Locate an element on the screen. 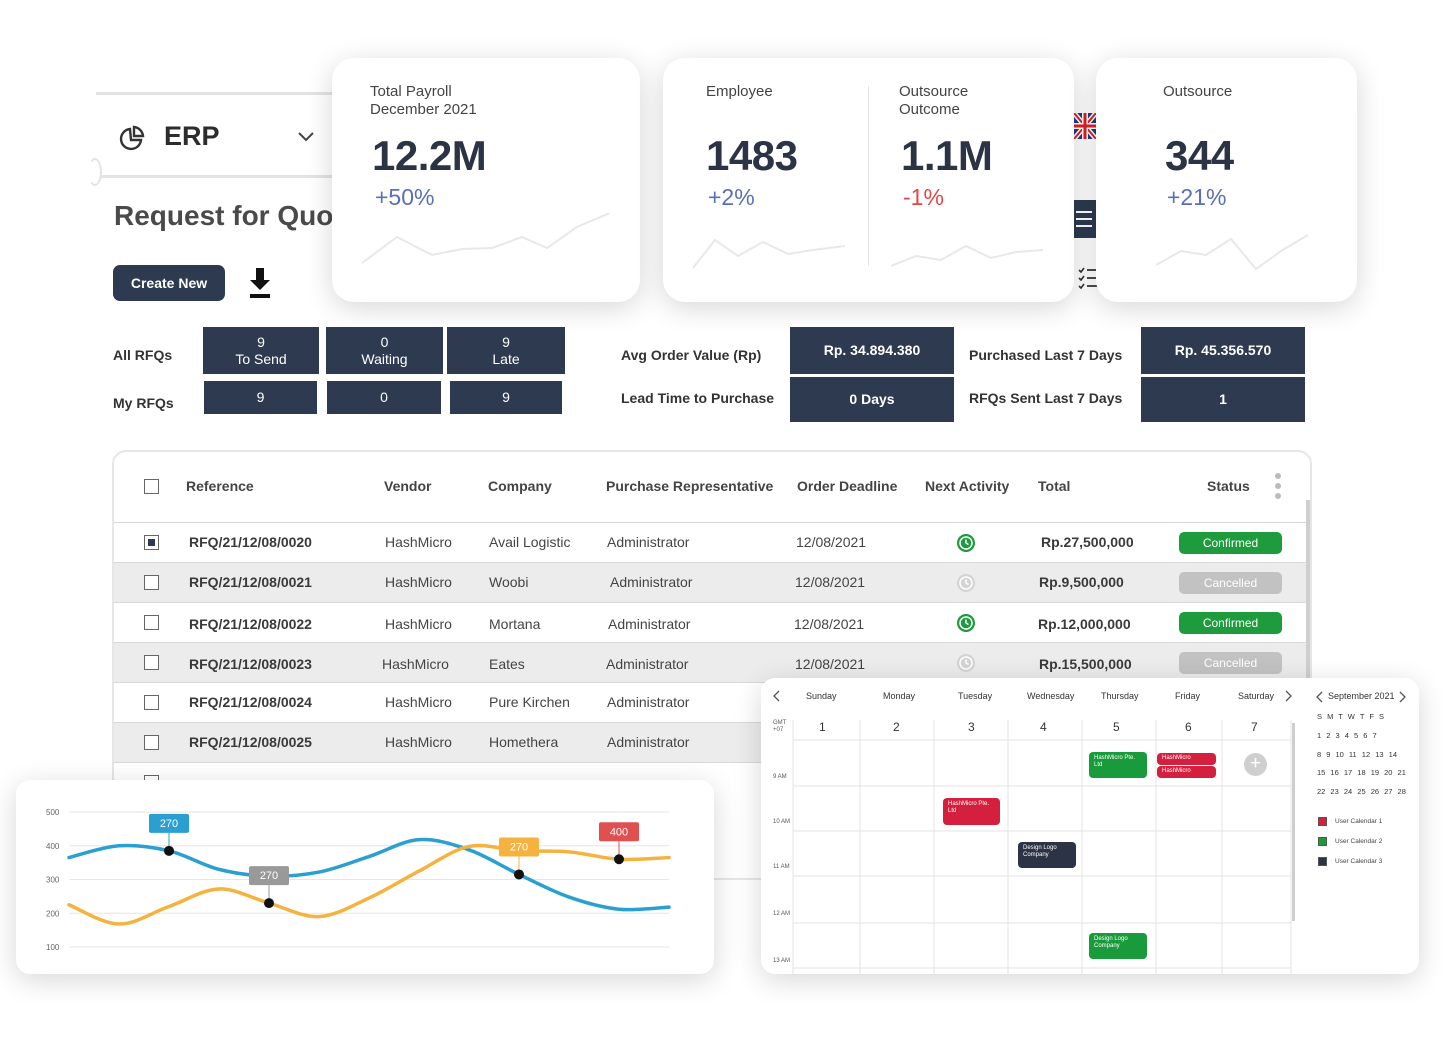 The height and width of the screenshot is (1037, 1453). cell-reference: RFQ/21/12/08/0020 is located at coordinates (250, 542).